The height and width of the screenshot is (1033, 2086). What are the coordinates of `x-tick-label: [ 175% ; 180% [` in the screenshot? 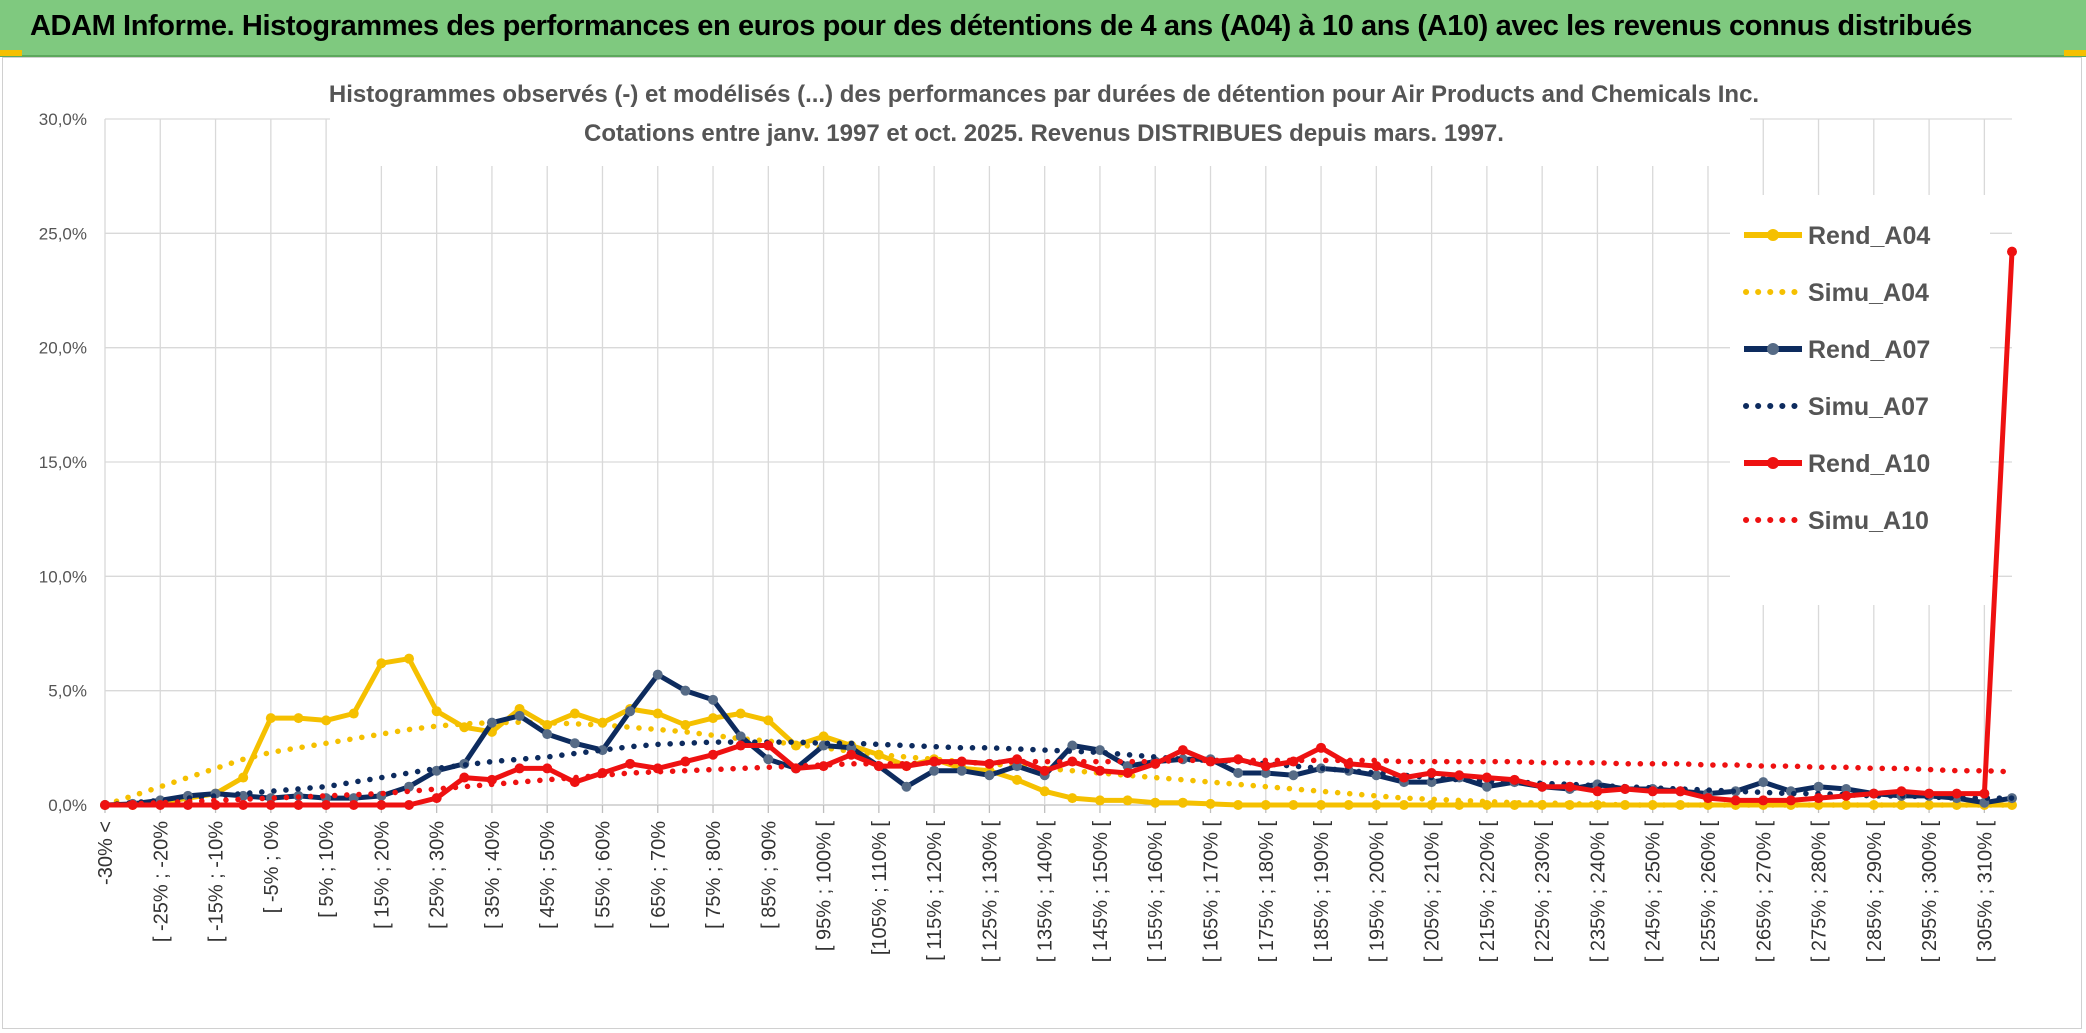 It's located at (1267, 892).